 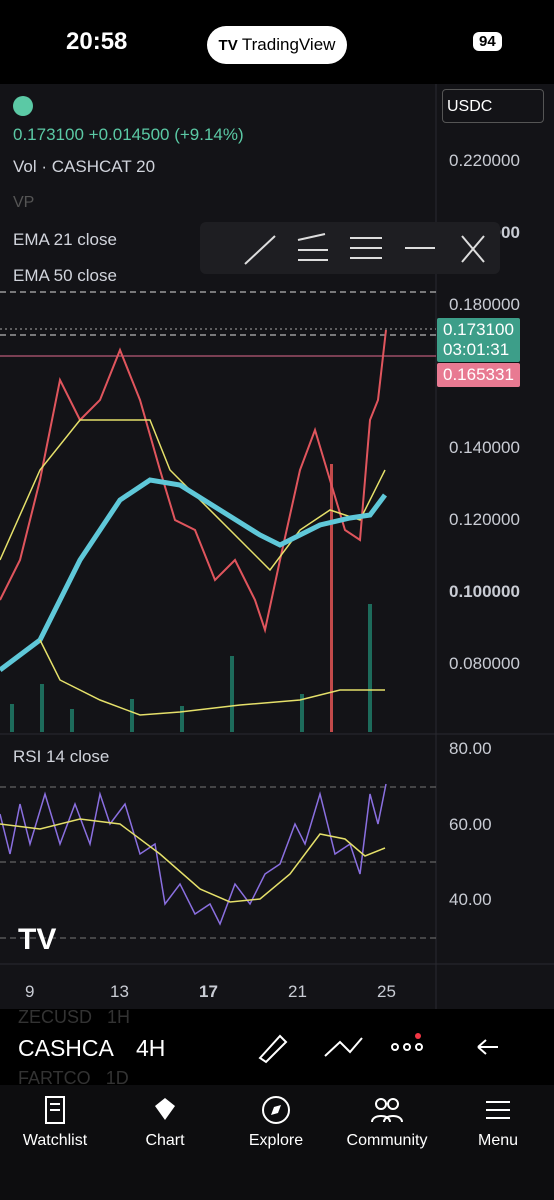 I want to click on price-tick: 0.180000, so click(x=484, y=304).